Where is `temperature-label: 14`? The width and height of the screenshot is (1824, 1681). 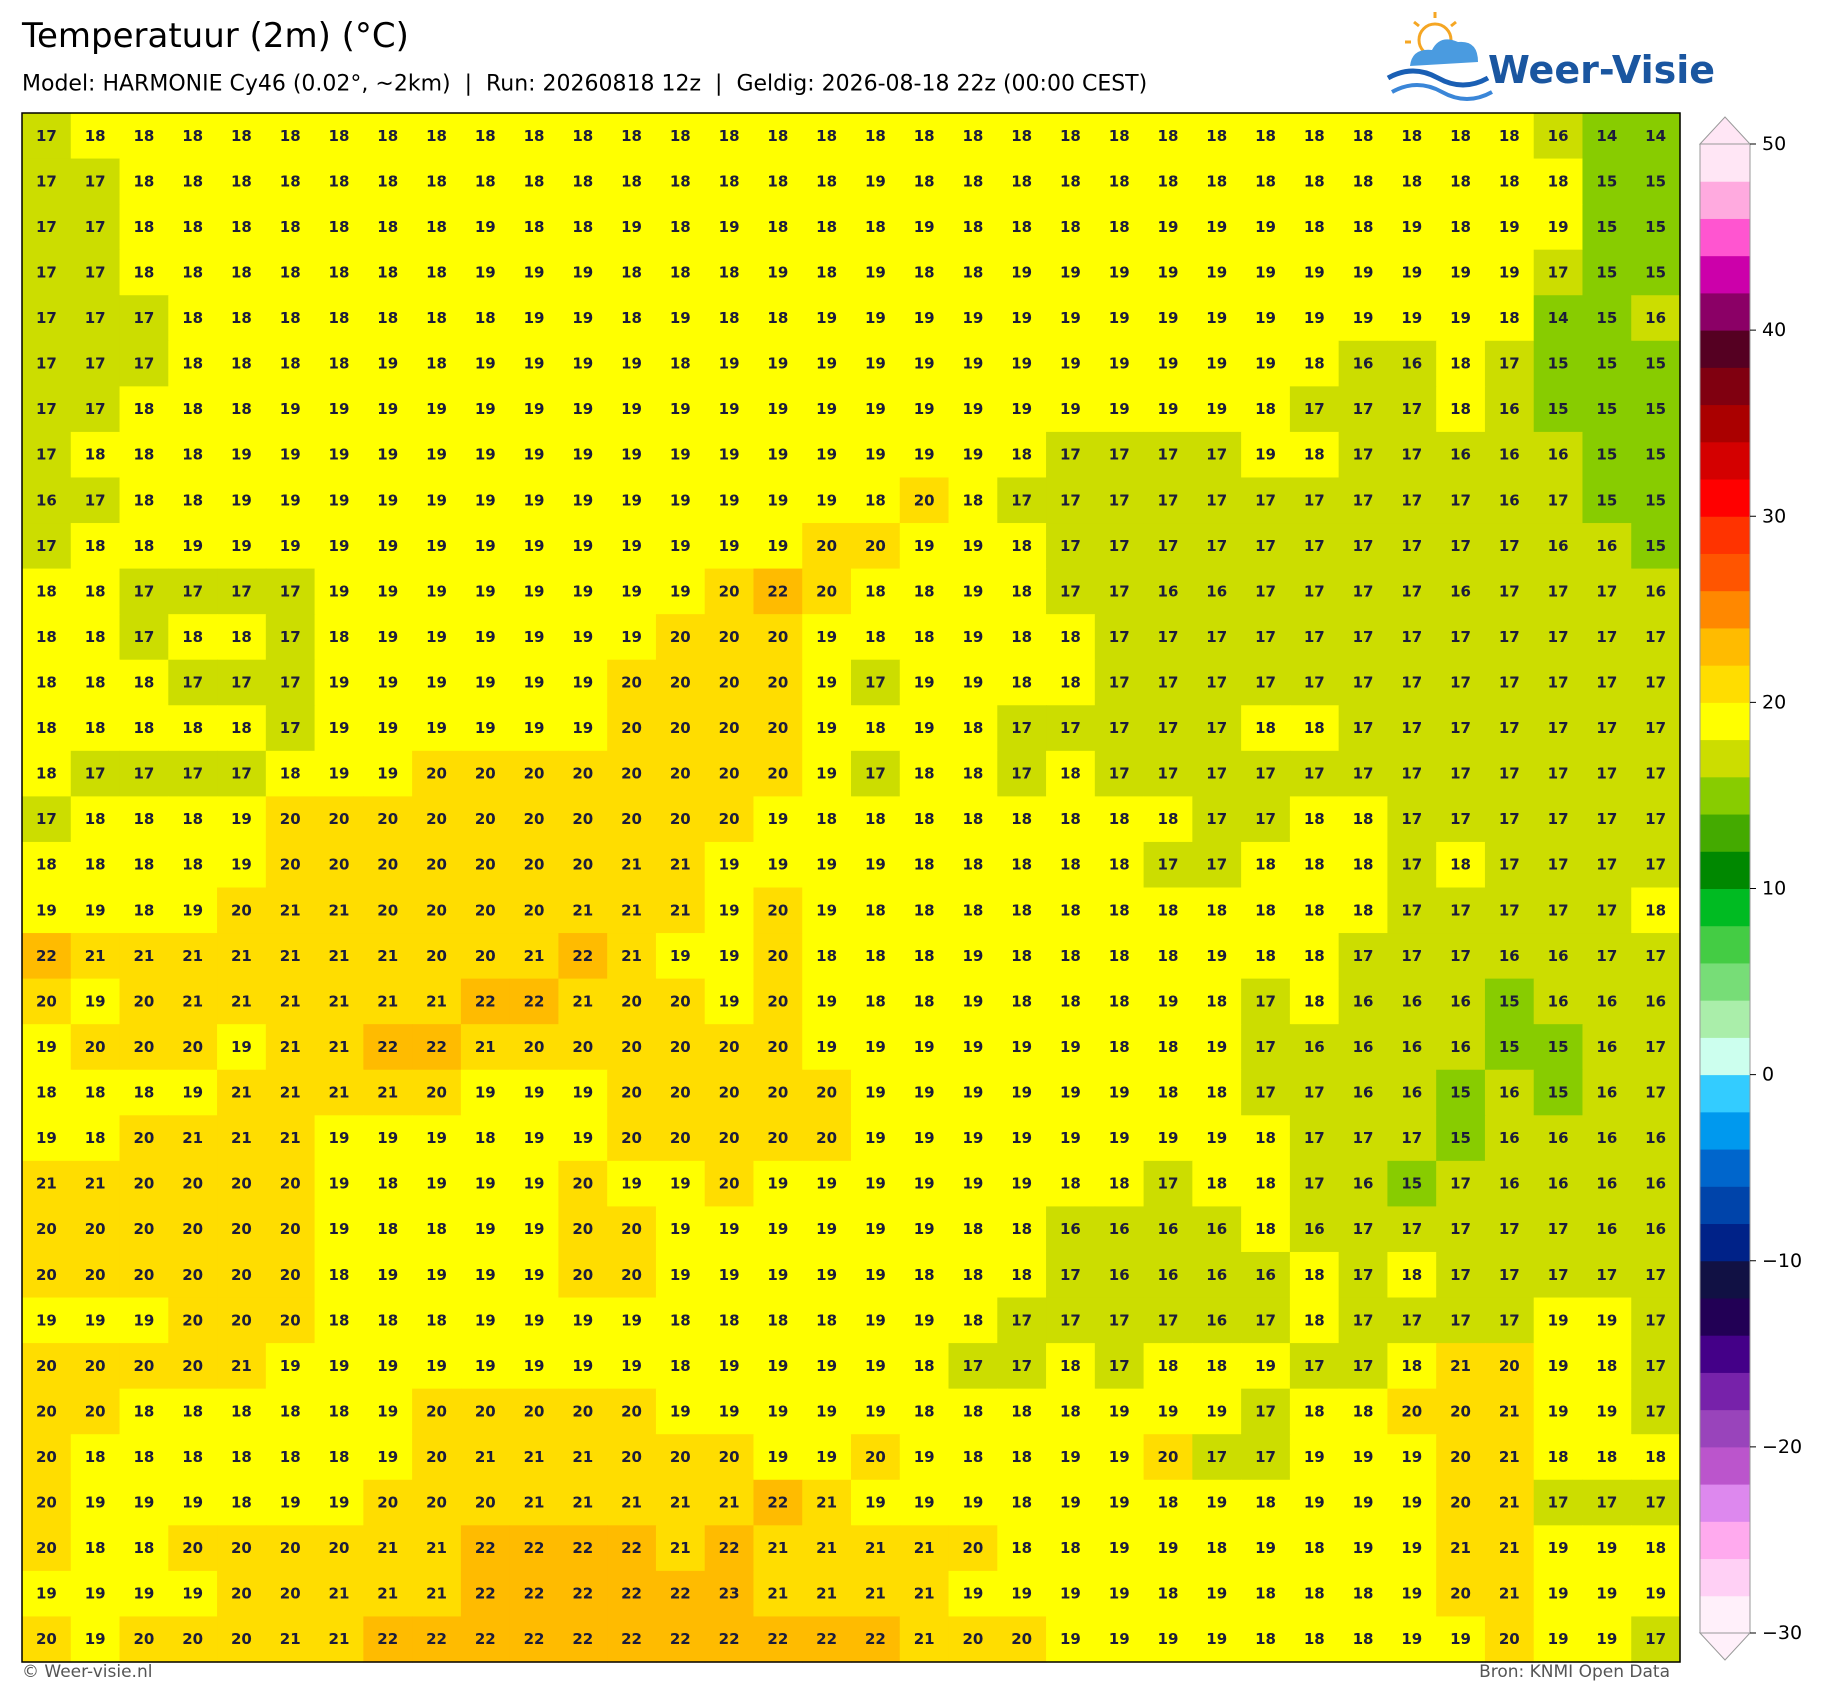
temperature-label: 14 is located at coordinates (1655, 136).